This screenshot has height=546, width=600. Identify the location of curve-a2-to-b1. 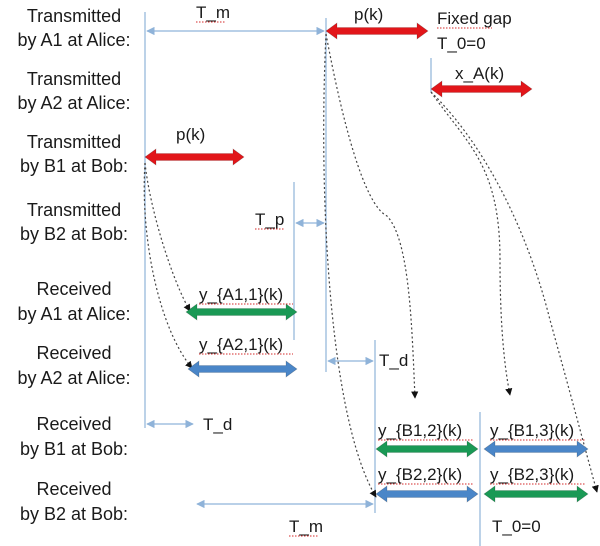
(471, 243).